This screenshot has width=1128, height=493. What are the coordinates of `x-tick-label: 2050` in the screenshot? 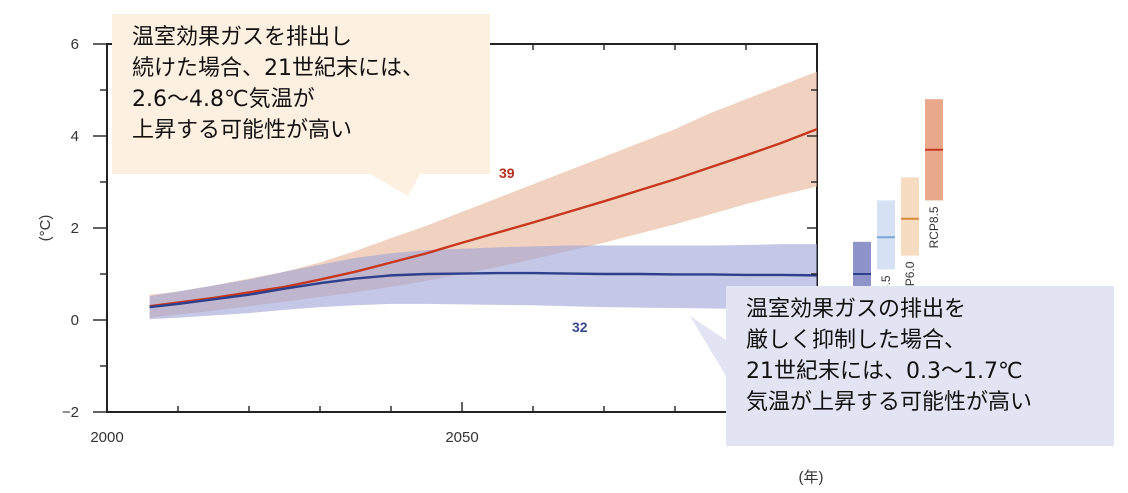 It's located at (461, 437).